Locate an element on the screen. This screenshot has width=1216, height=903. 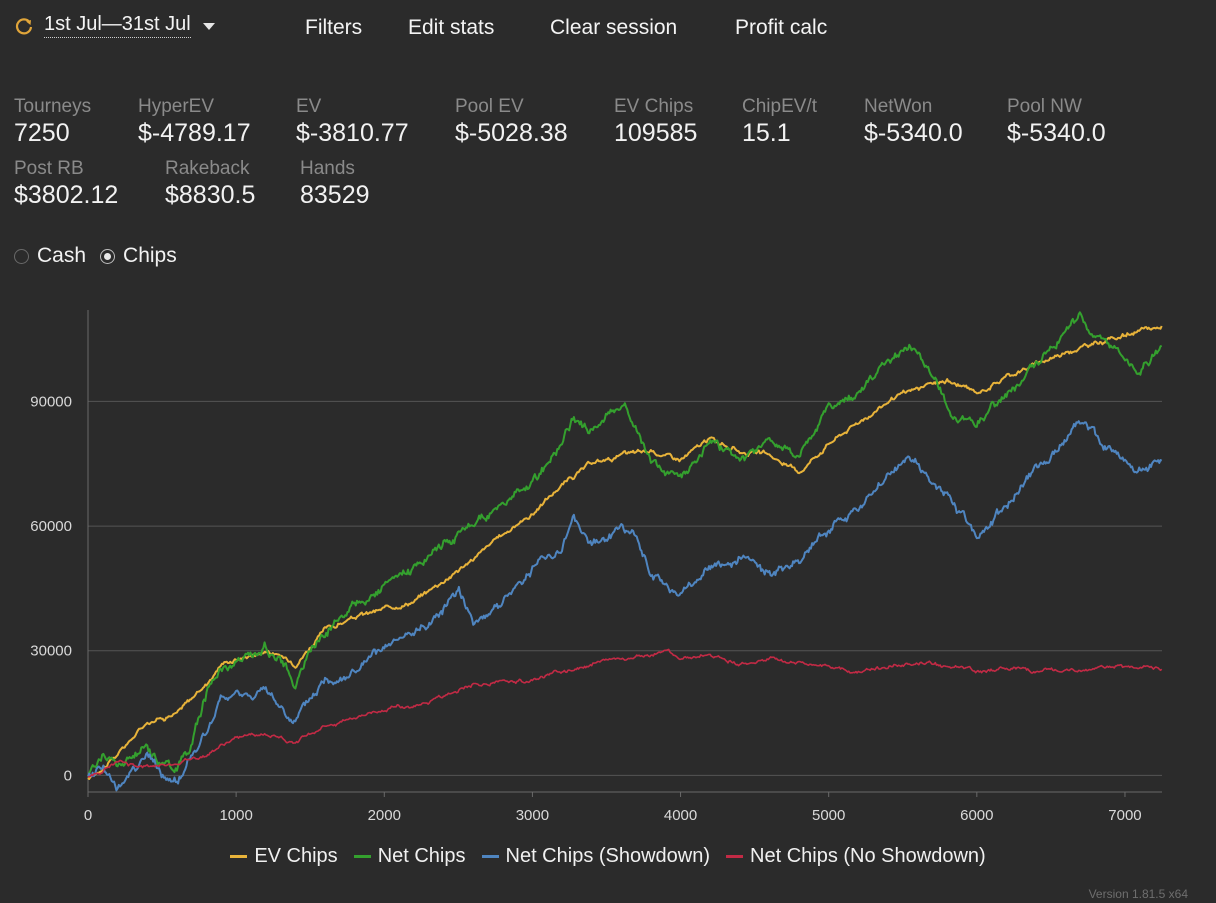
legend-swatch-net-chips is located at coordinates (362, 856).